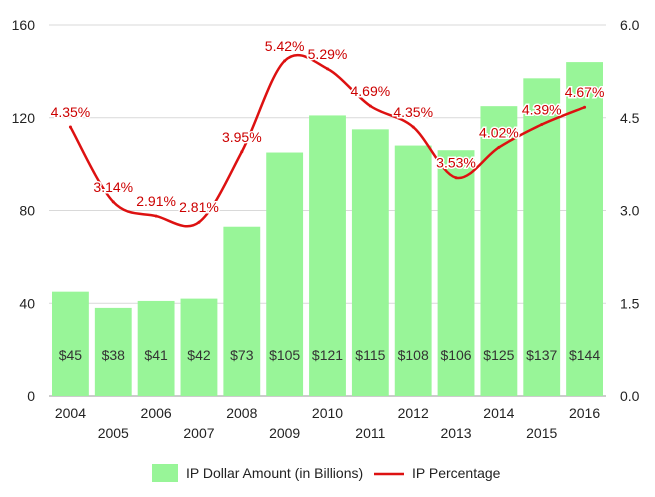 The width and height of the screenshot is (655, 497). Describe the element at coordinates (27, 211) in the screenshot. I see `left-tick-label: 80` at that location.